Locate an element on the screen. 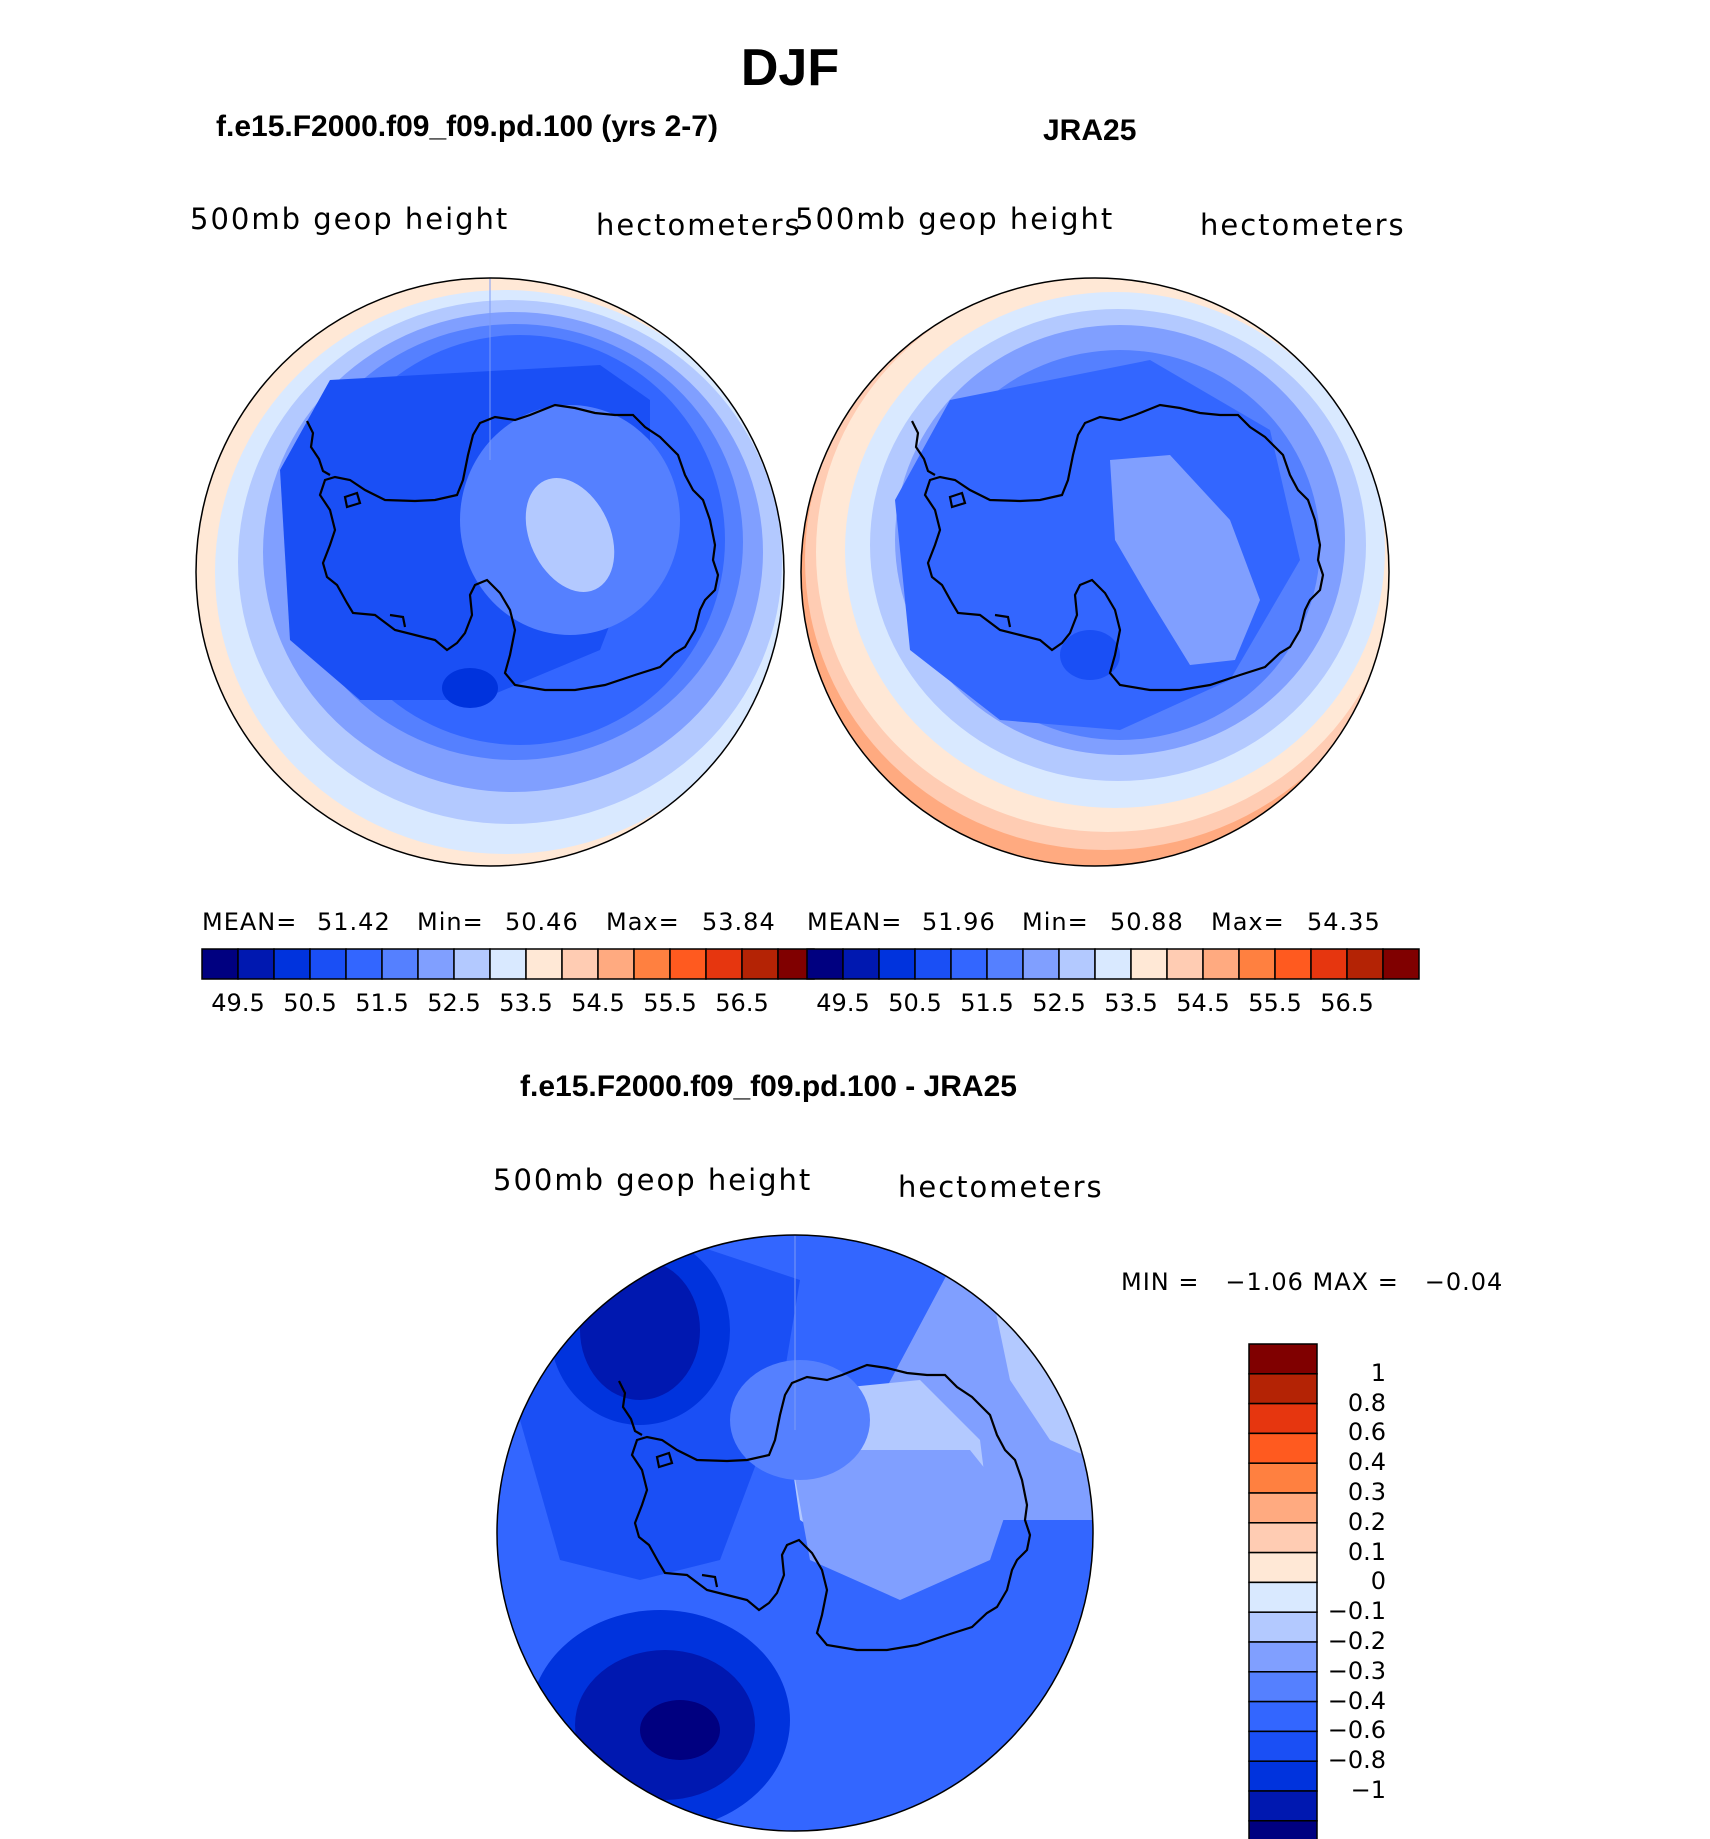  colorbar-tick-label: −0.8 is located at coordinates (1356, 1760).